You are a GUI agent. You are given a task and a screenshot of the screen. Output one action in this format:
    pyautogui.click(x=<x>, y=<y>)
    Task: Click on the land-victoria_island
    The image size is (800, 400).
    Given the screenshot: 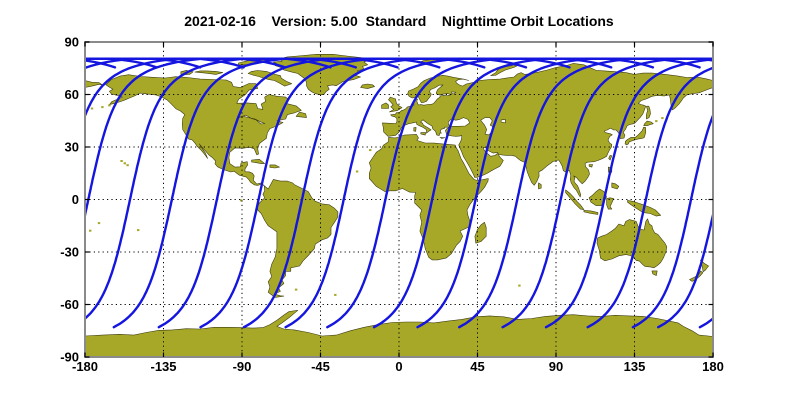 What is the action you would take?
    pyautogui.click(x=209, y=72)
    